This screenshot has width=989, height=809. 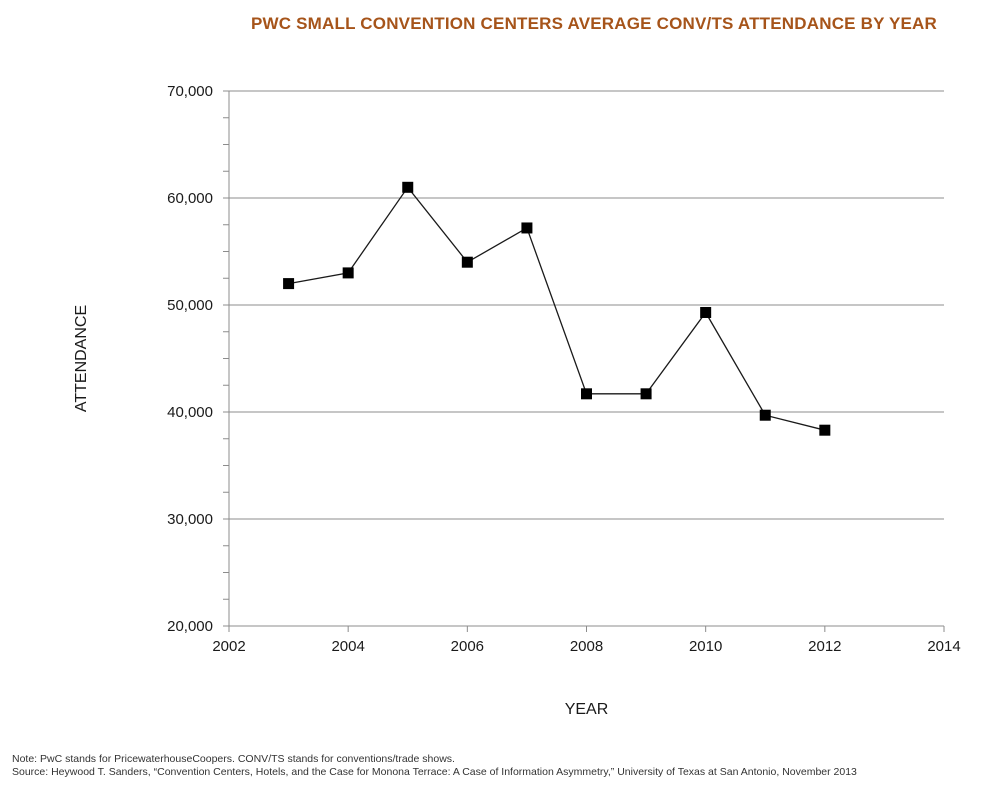 I want to click on data-point-2009, so click(x=646, y=394).